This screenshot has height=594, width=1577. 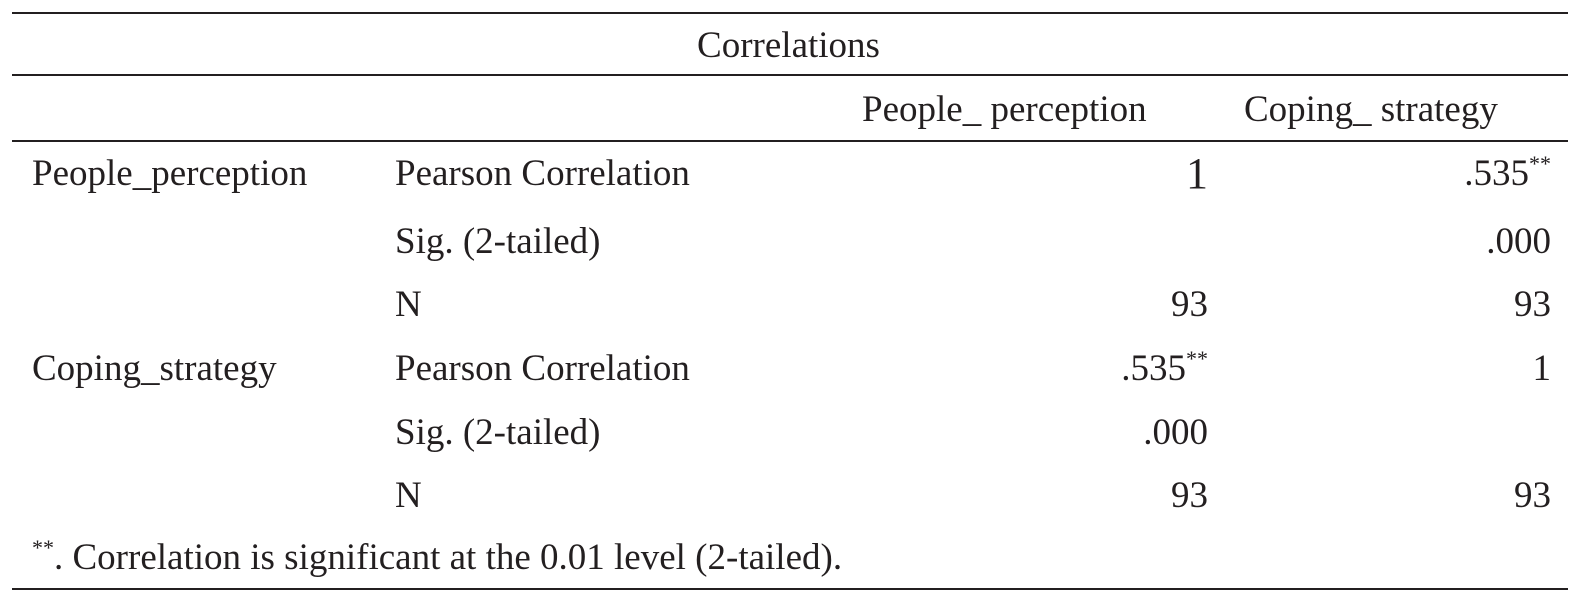 What do you see at coordinates (790, 141) in the screenshot?
I see `header-divider` at bounding box center [790, 141].